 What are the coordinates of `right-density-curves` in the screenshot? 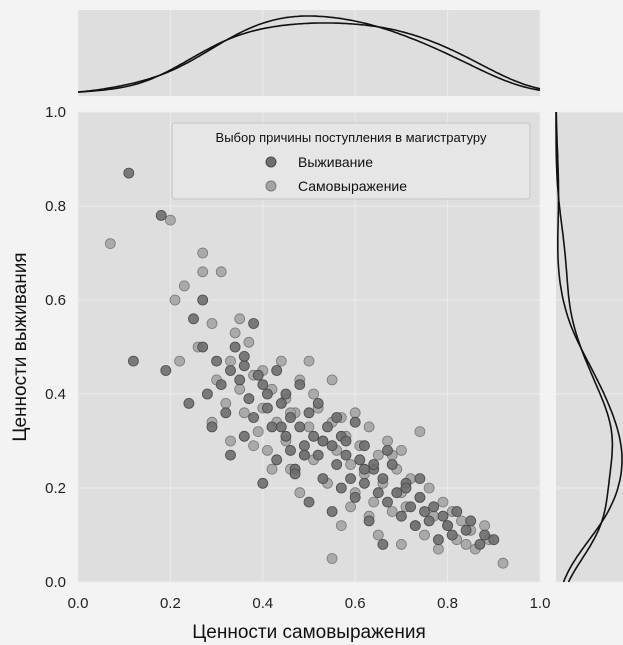 It's located at (589, 347).